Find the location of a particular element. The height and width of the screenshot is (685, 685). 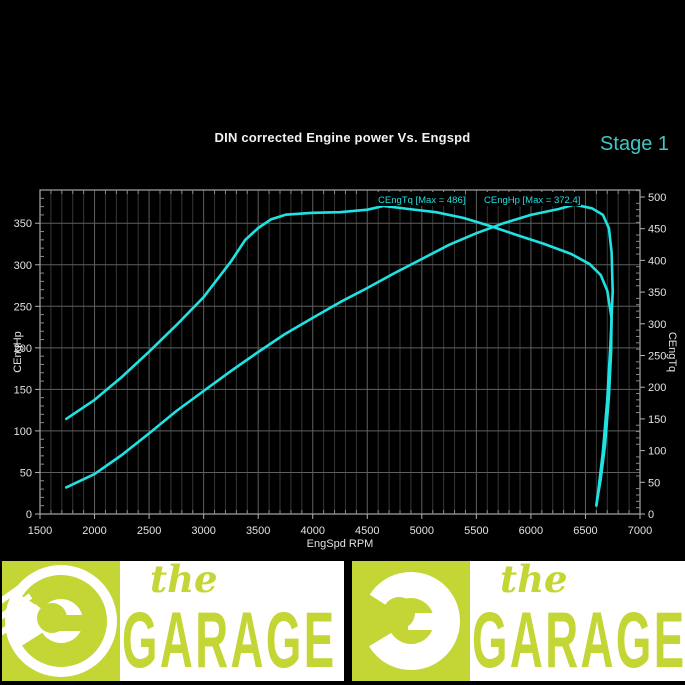

legend-label-torque: CEngTq [Max = 486] is located at coordinates (421, 200).